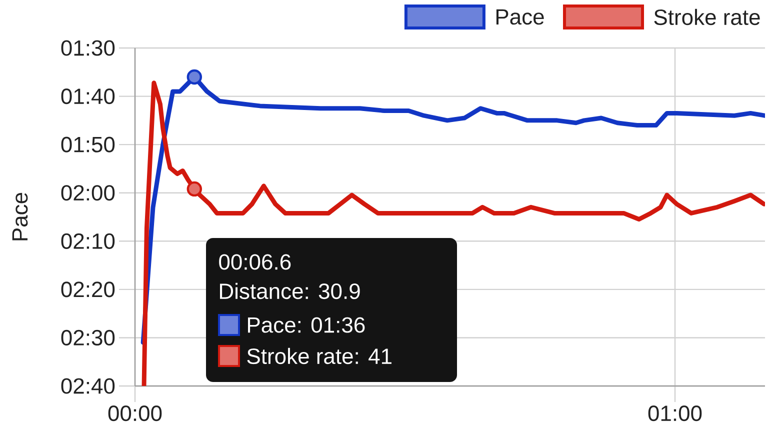 The image size is (768, 432). I want to click on annotation: Distance: 30.9, so click(290, 291).